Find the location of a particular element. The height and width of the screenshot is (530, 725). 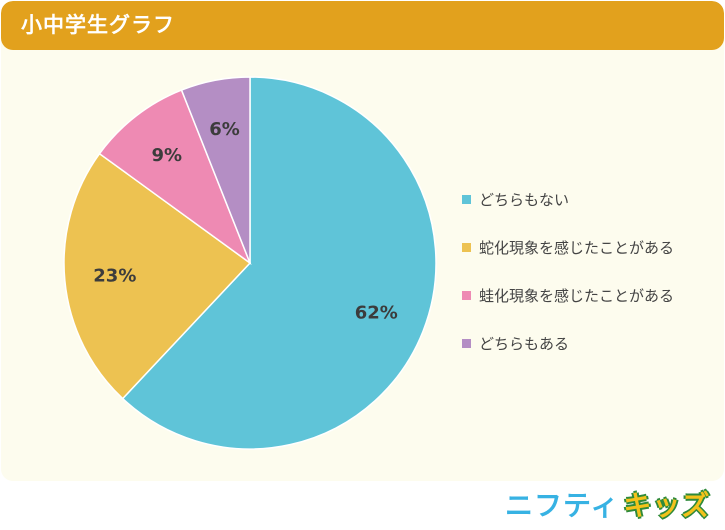

legend-label: 蛇化現象を感じたことがある is located at coordinates (577, 247).